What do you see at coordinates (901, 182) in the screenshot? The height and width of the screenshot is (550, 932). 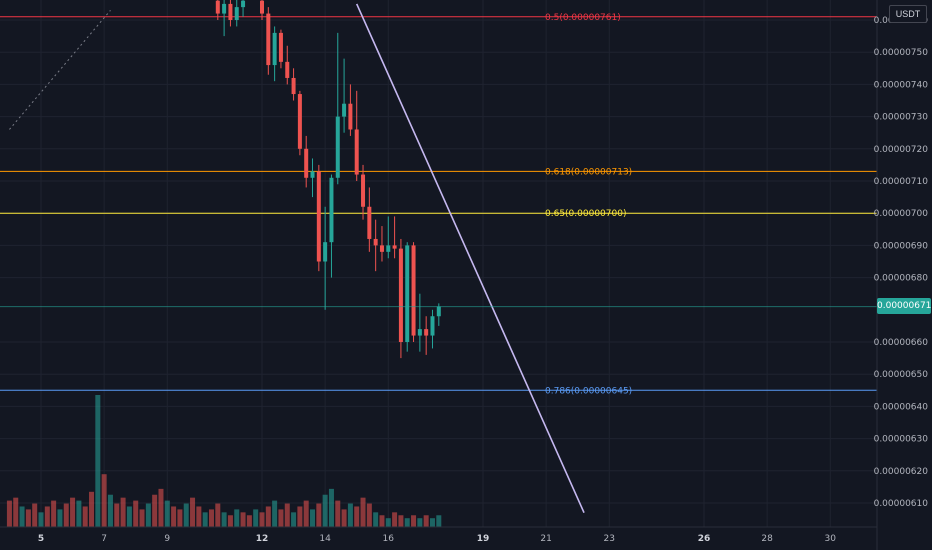 I see `price-axis-label: 0.00000710` at bounding box center [901, 182].